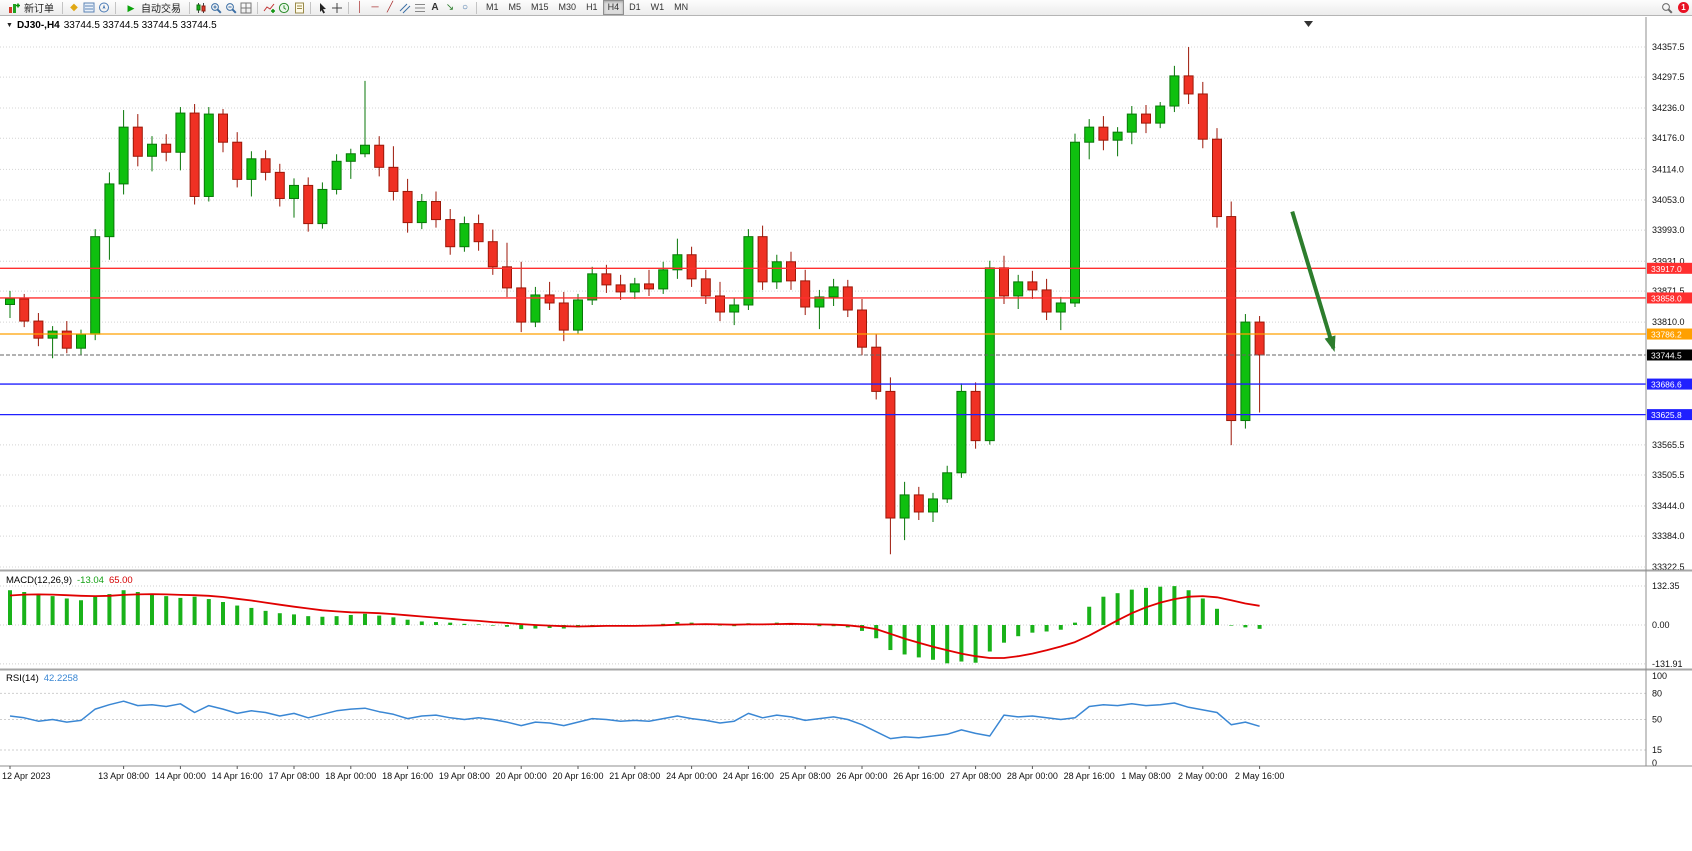  I want to click on price-tick-label: 34297.5, so click(1668, 77).